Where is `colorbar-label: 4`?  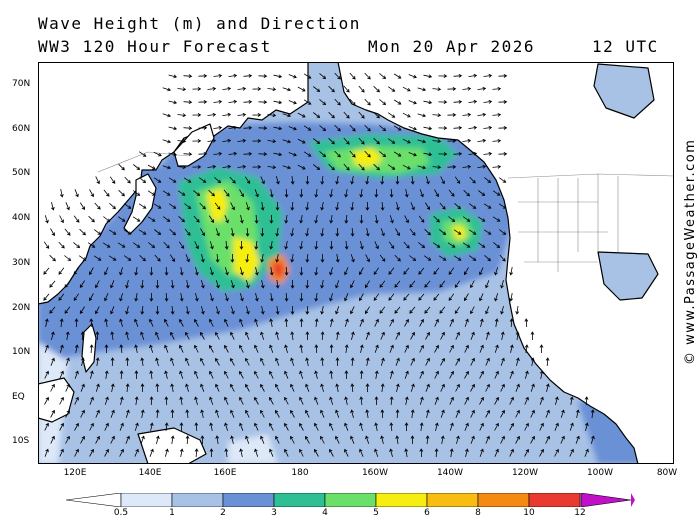
colorbar-label: 4 is located at coordinates (325, 513).